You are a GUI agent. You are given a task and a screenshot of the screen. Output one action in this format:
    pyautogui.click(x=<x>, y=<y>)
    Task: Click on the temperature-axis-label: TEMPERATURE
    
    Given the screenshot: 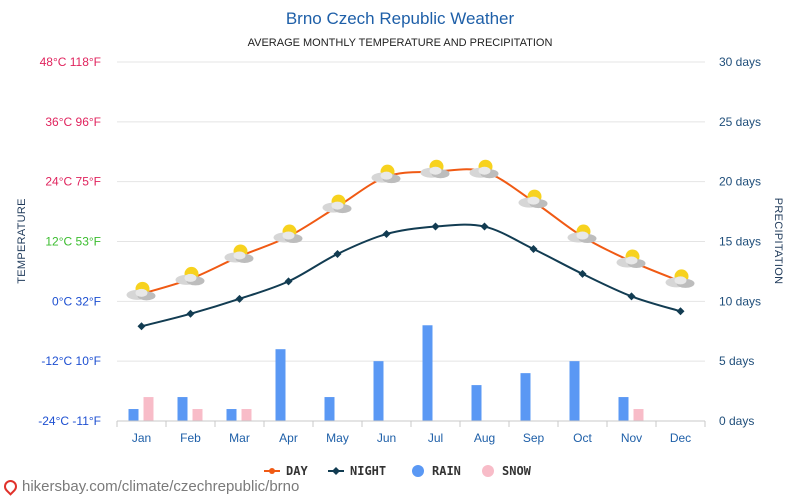 What is the action you would take?
    pyautogui.click(x=22, y=241)
    